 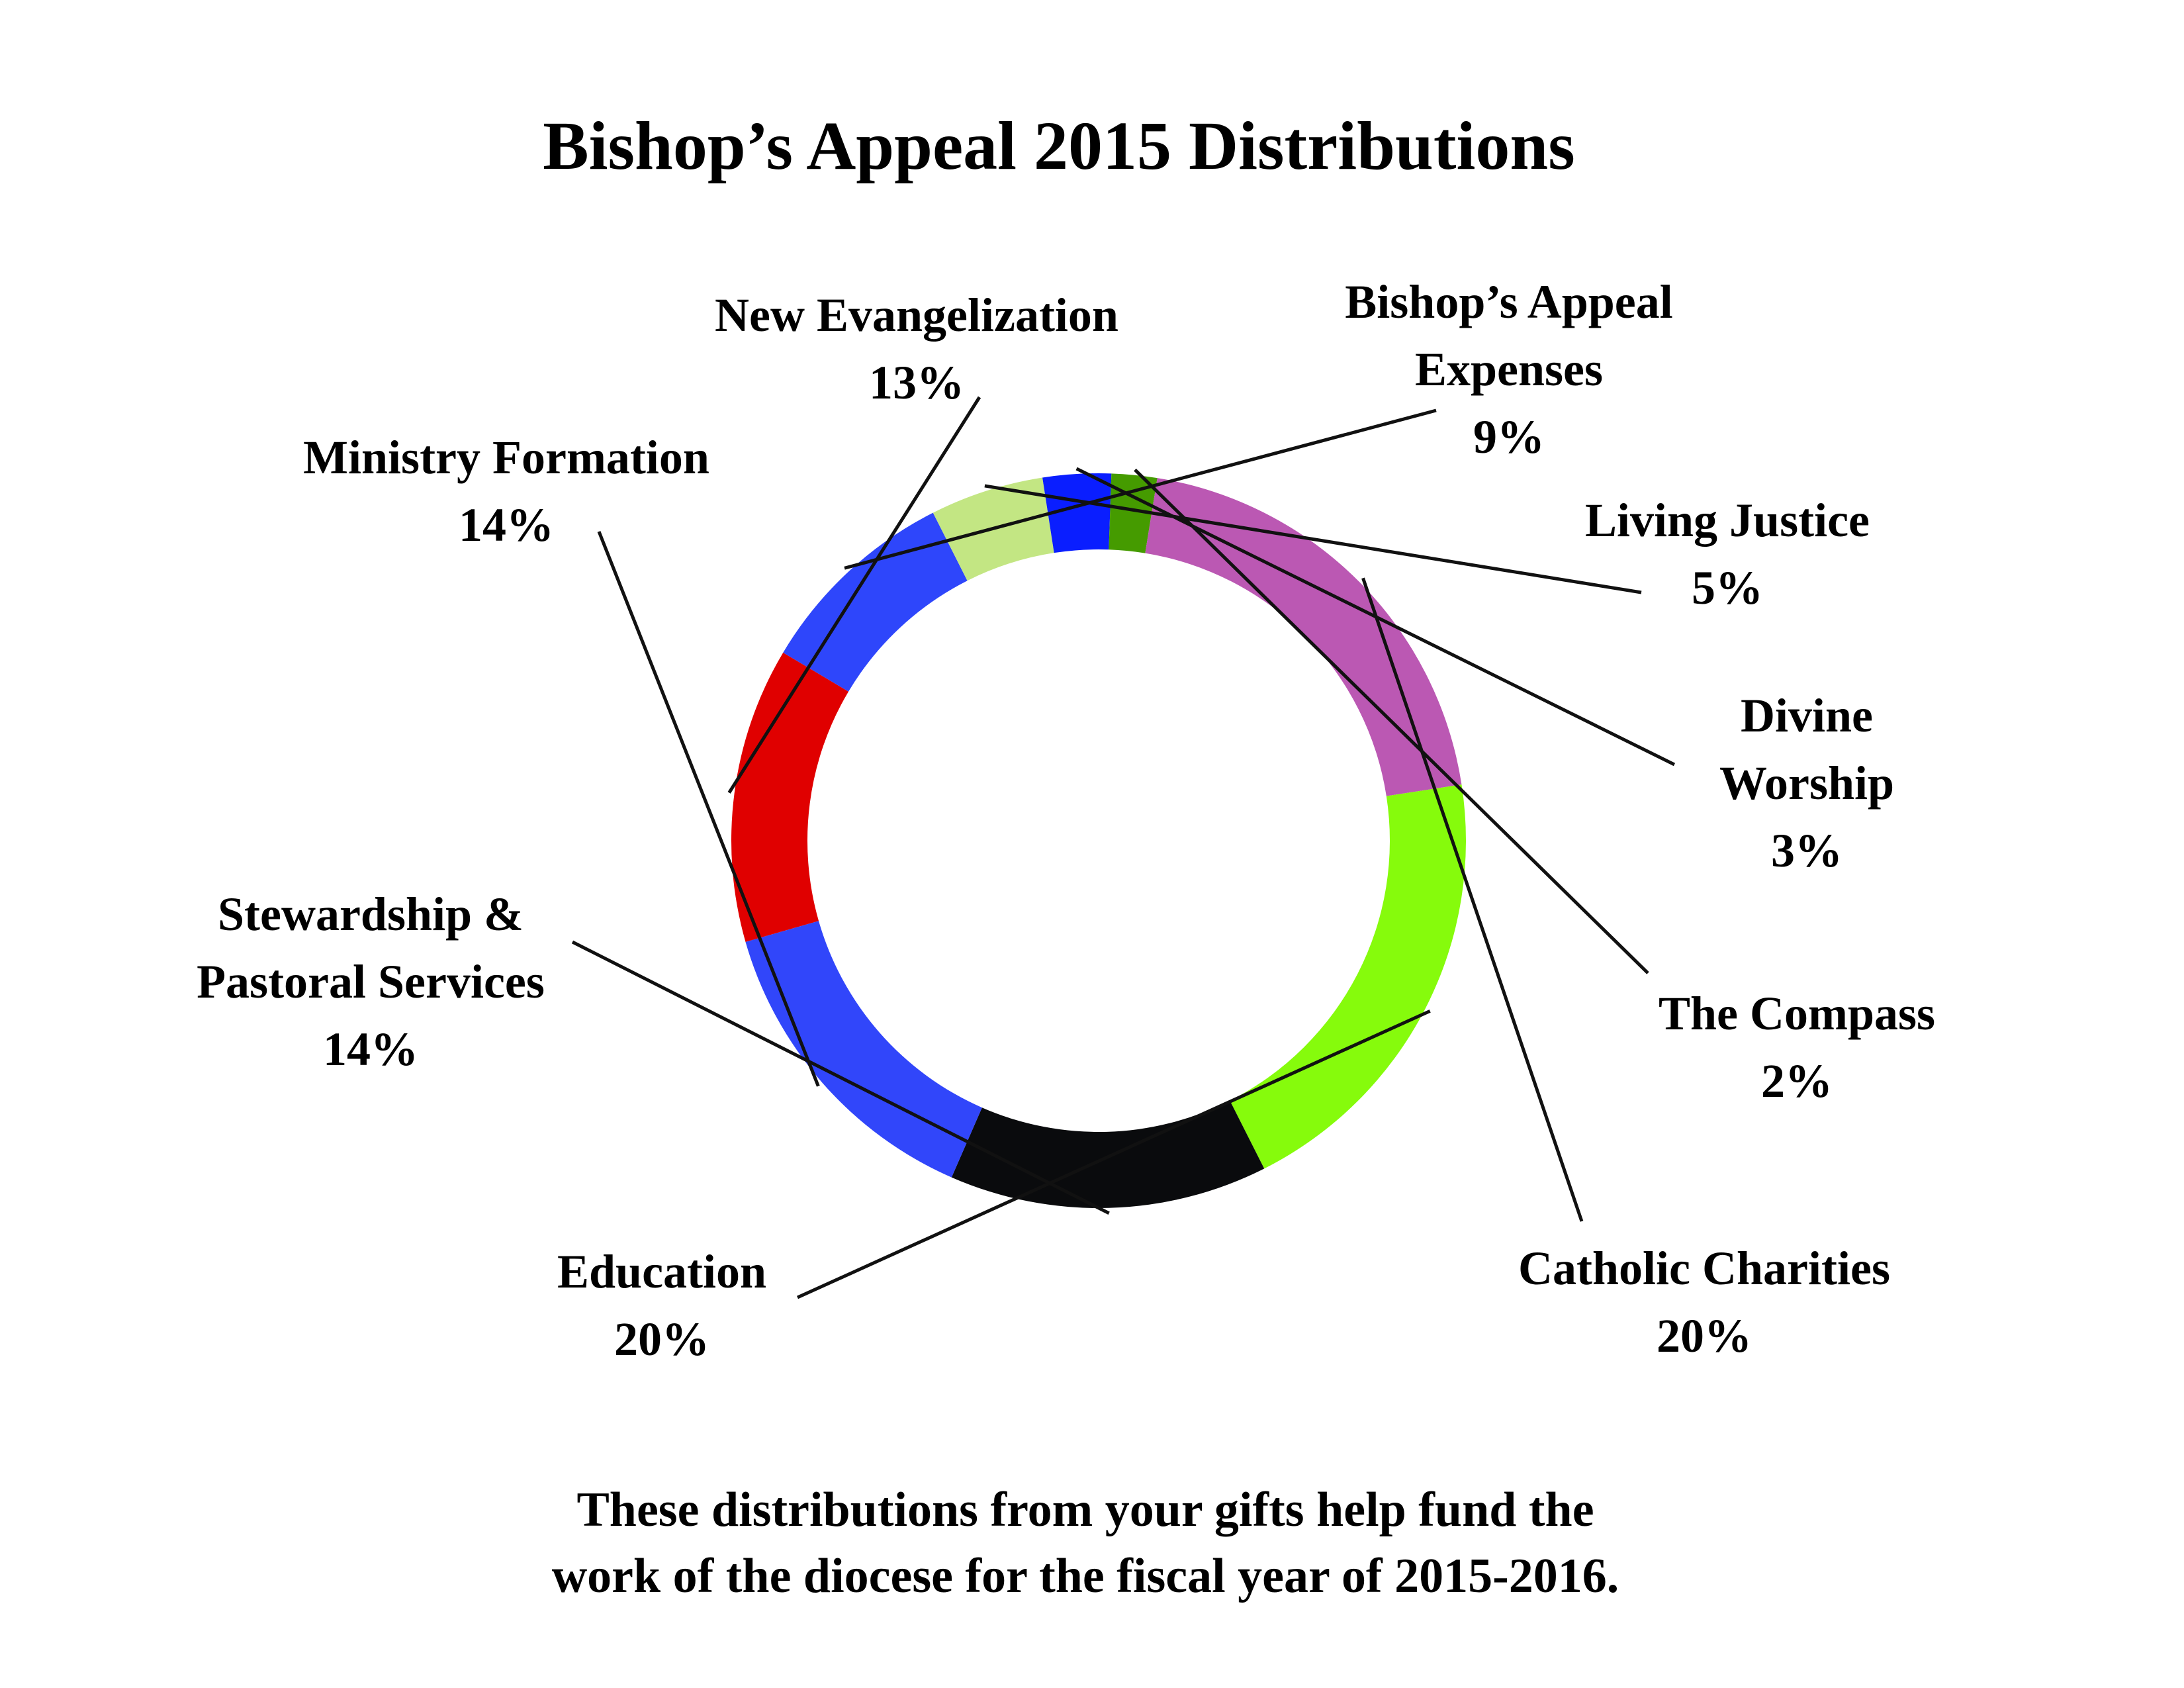 I want to click on slice-value-label: 13%, so click(x=916, y=382).